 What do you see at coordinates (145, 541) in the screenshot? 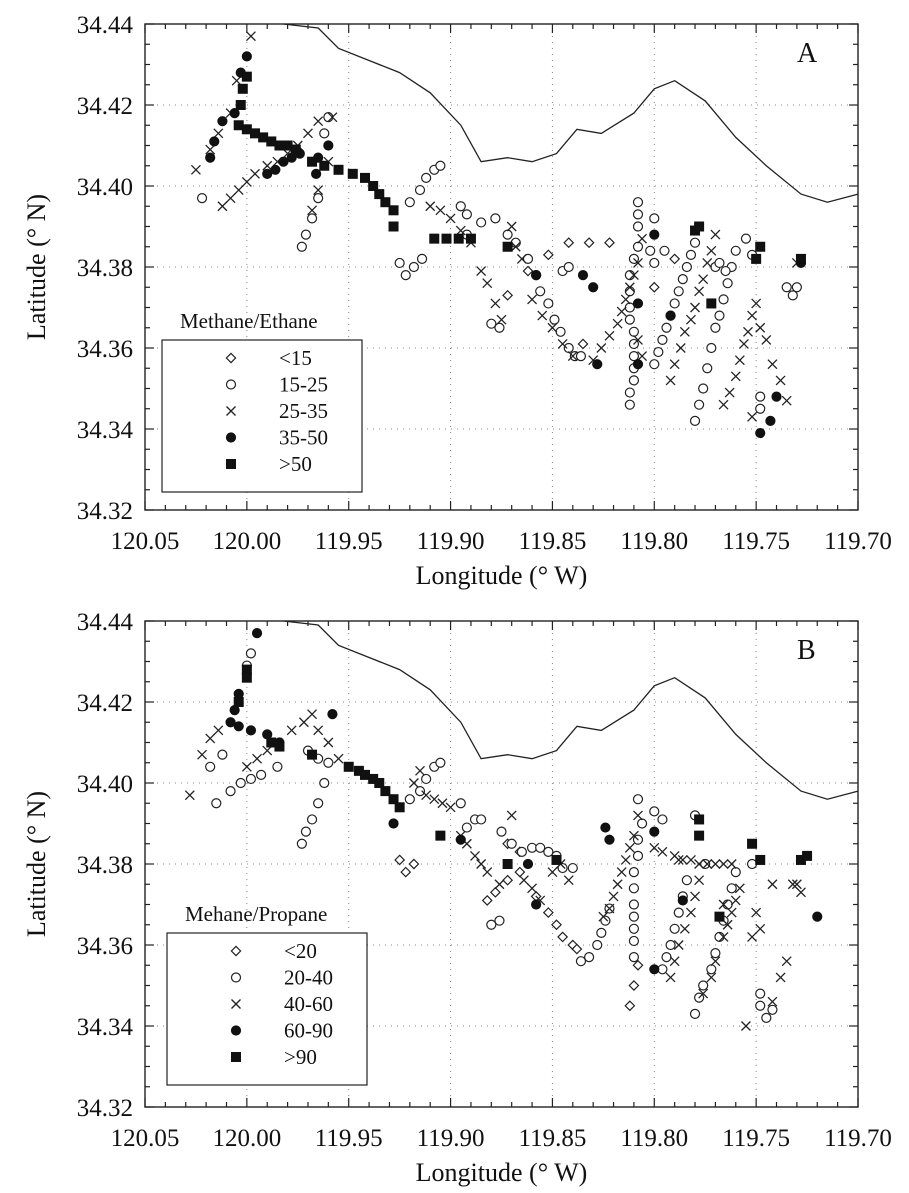
I see `x-tick-label: 120.05` at bounding box center [145, 541].